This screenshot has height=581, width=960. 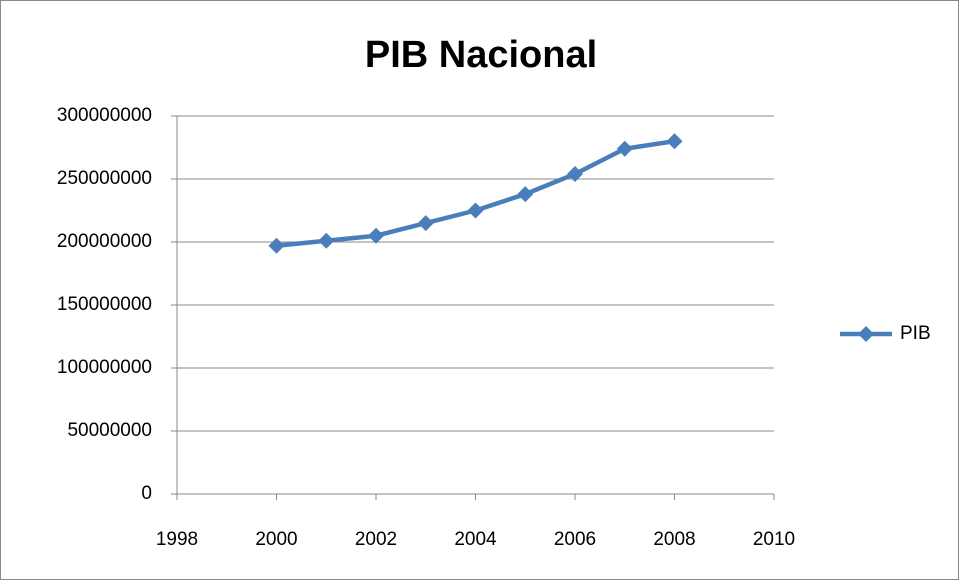 I want to click on y-tick-label: 100000000, so click(x=104, y=367).